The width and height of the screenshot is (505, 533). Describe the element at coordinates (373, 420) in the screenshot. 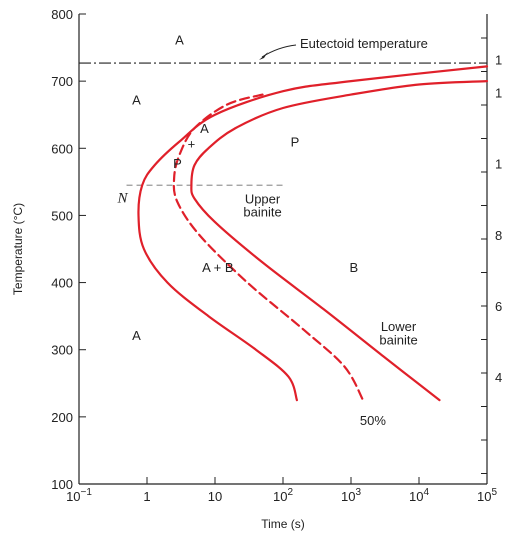

I see `region-label: 50%` at that location.